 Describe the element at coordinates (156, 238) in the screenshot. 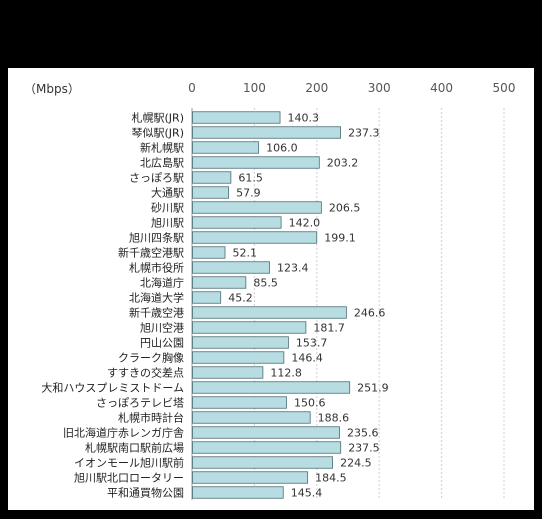

I see `category-label-9: 旭川四条駅` at that location.